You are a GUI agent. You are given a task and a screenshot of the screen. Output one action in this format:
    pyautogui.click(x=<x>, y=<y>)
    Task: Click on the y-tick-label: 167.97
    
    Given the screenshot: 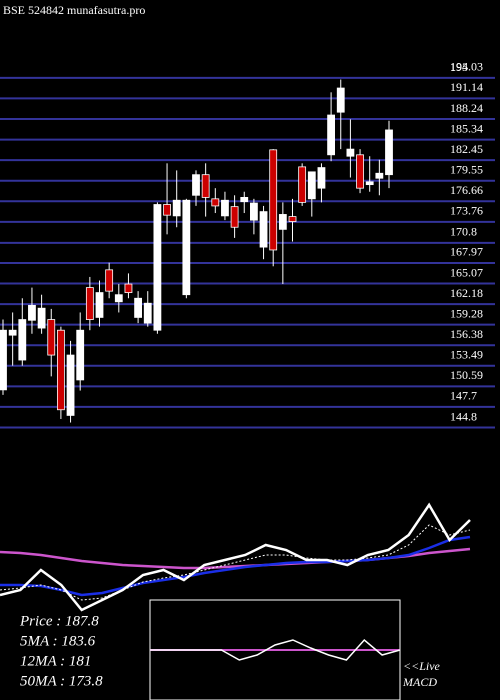 What is the action you would take?
    pyautogui.click(x=466, y=252)
    